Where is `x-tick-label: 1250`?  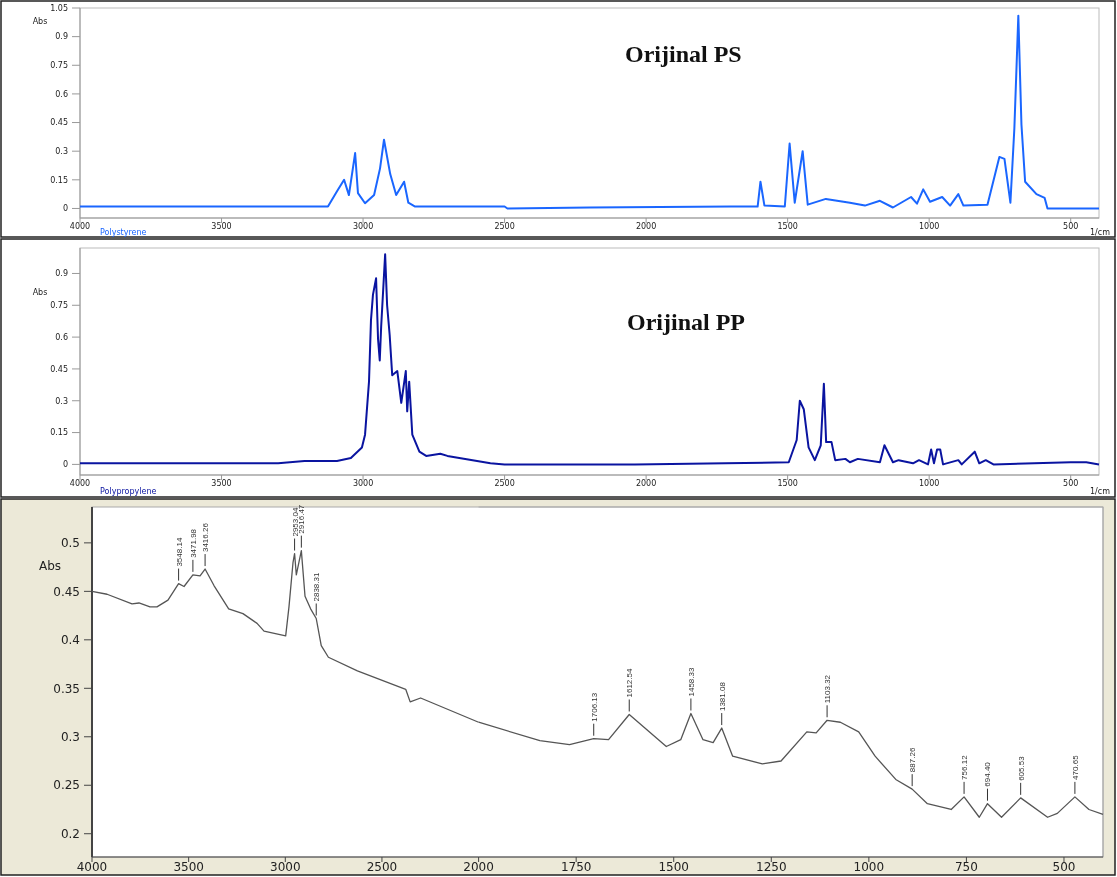 x-tick-label: 1250 is located at coordinates (771, 867).